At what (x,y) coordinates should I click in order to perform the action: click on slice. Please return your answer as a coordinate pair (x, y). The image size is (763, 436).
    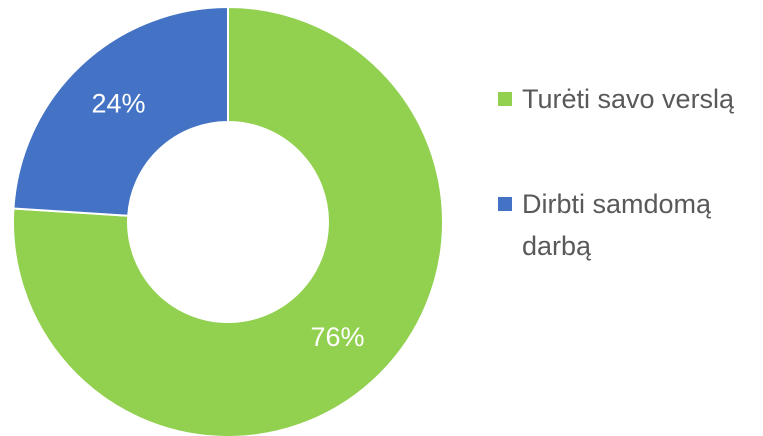
    Looking at the image, I should click on (120, 111).